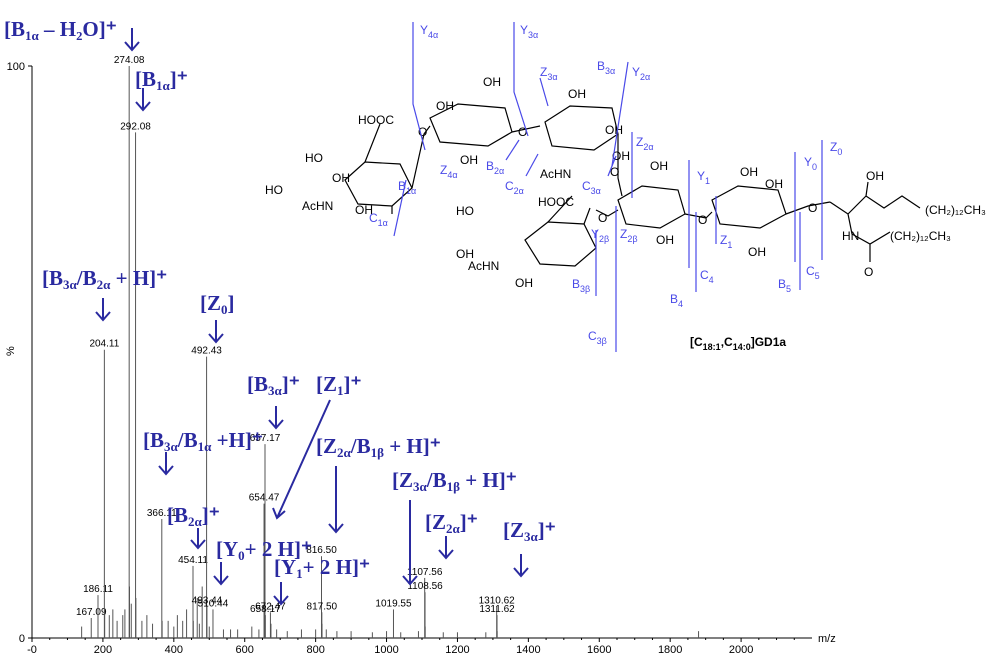 The width and height of the screenshot is (1000, 661). What do you see at coordinates (193, 516) in the screenshot?
I see `annotation-b2a: [B2α]⁺` at bounding box center [193, 516].